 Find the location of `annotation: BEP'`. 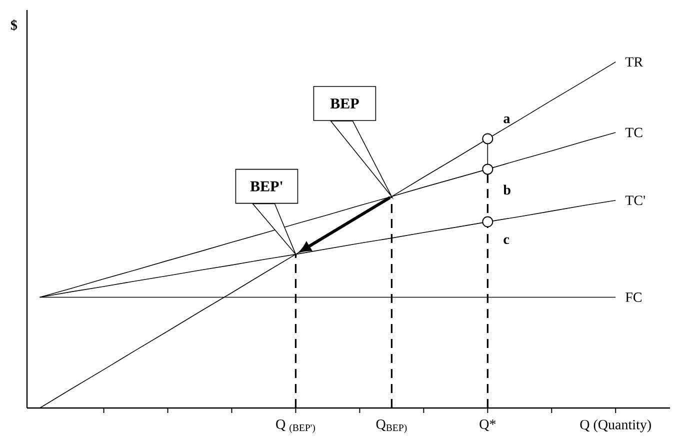

annotation: BEP' is located at coordinates (266, 186).